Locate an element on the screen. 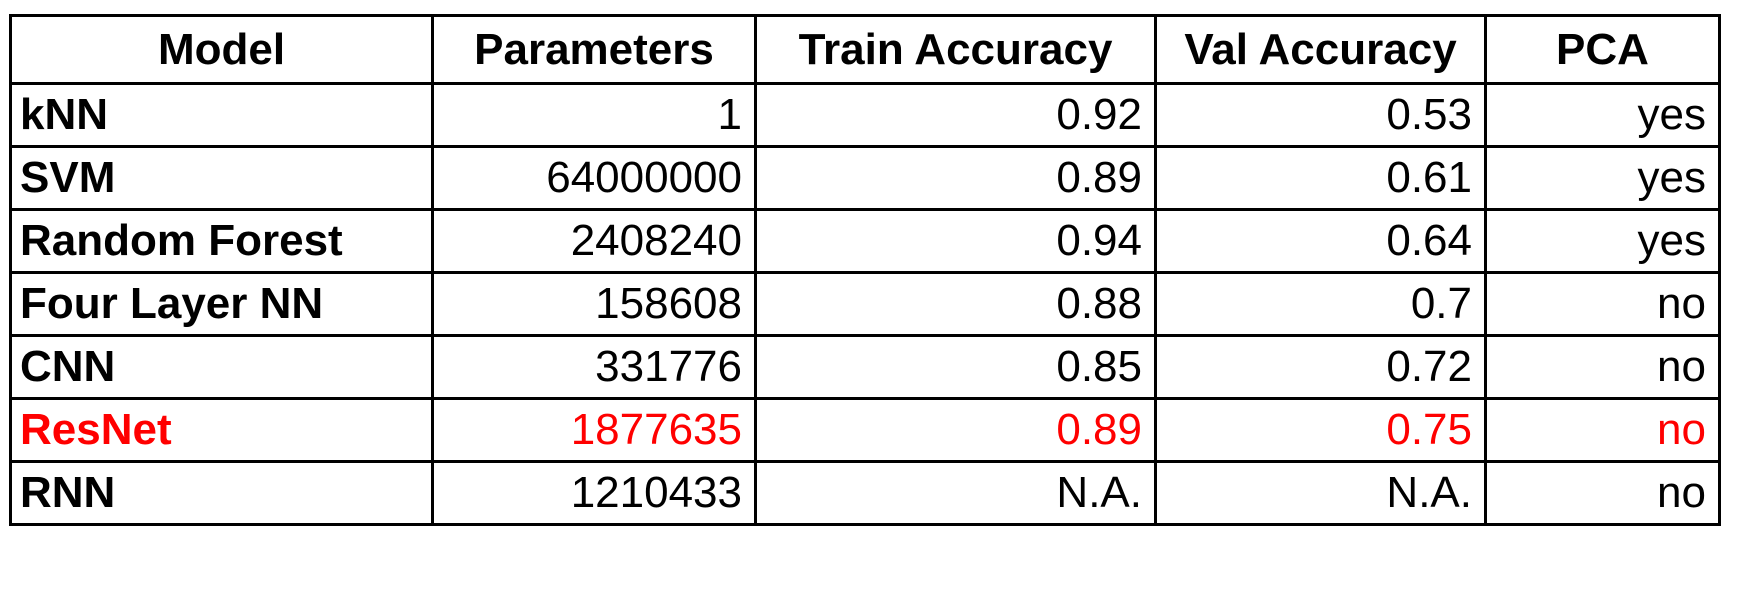  cell-train-accuracy: 0.94 is located at coordinates (955, 241).